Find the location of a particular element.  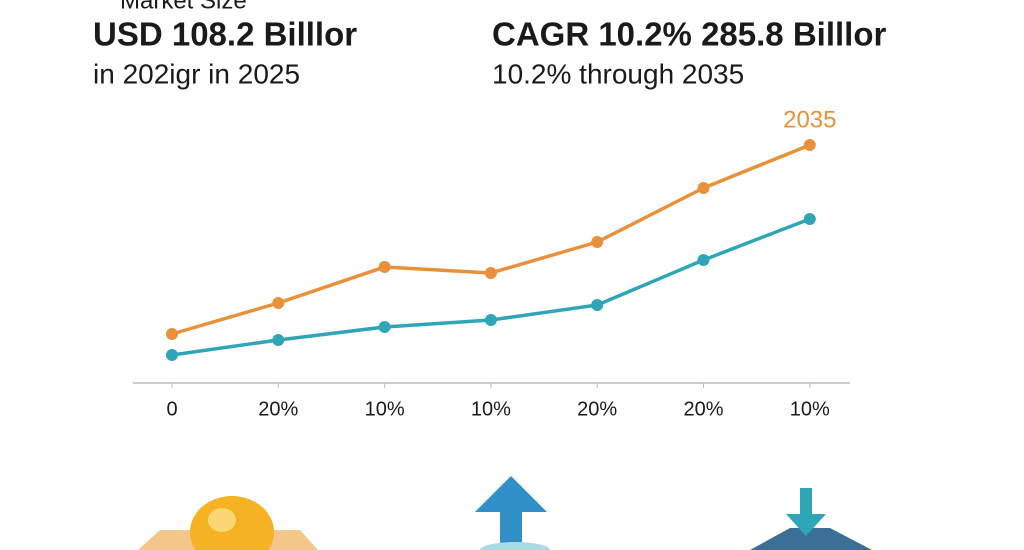

right-value: CAGR 10.2% 285.8 Billlor is located at coordinates (689, 34).